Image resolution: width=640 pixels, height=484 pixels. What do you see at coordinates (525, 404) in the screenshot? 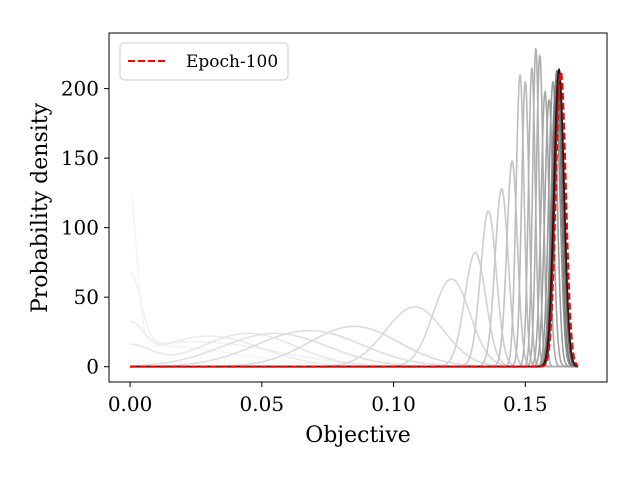
I see `x-tick-label: 0.15` at bounding box center [525, 404].